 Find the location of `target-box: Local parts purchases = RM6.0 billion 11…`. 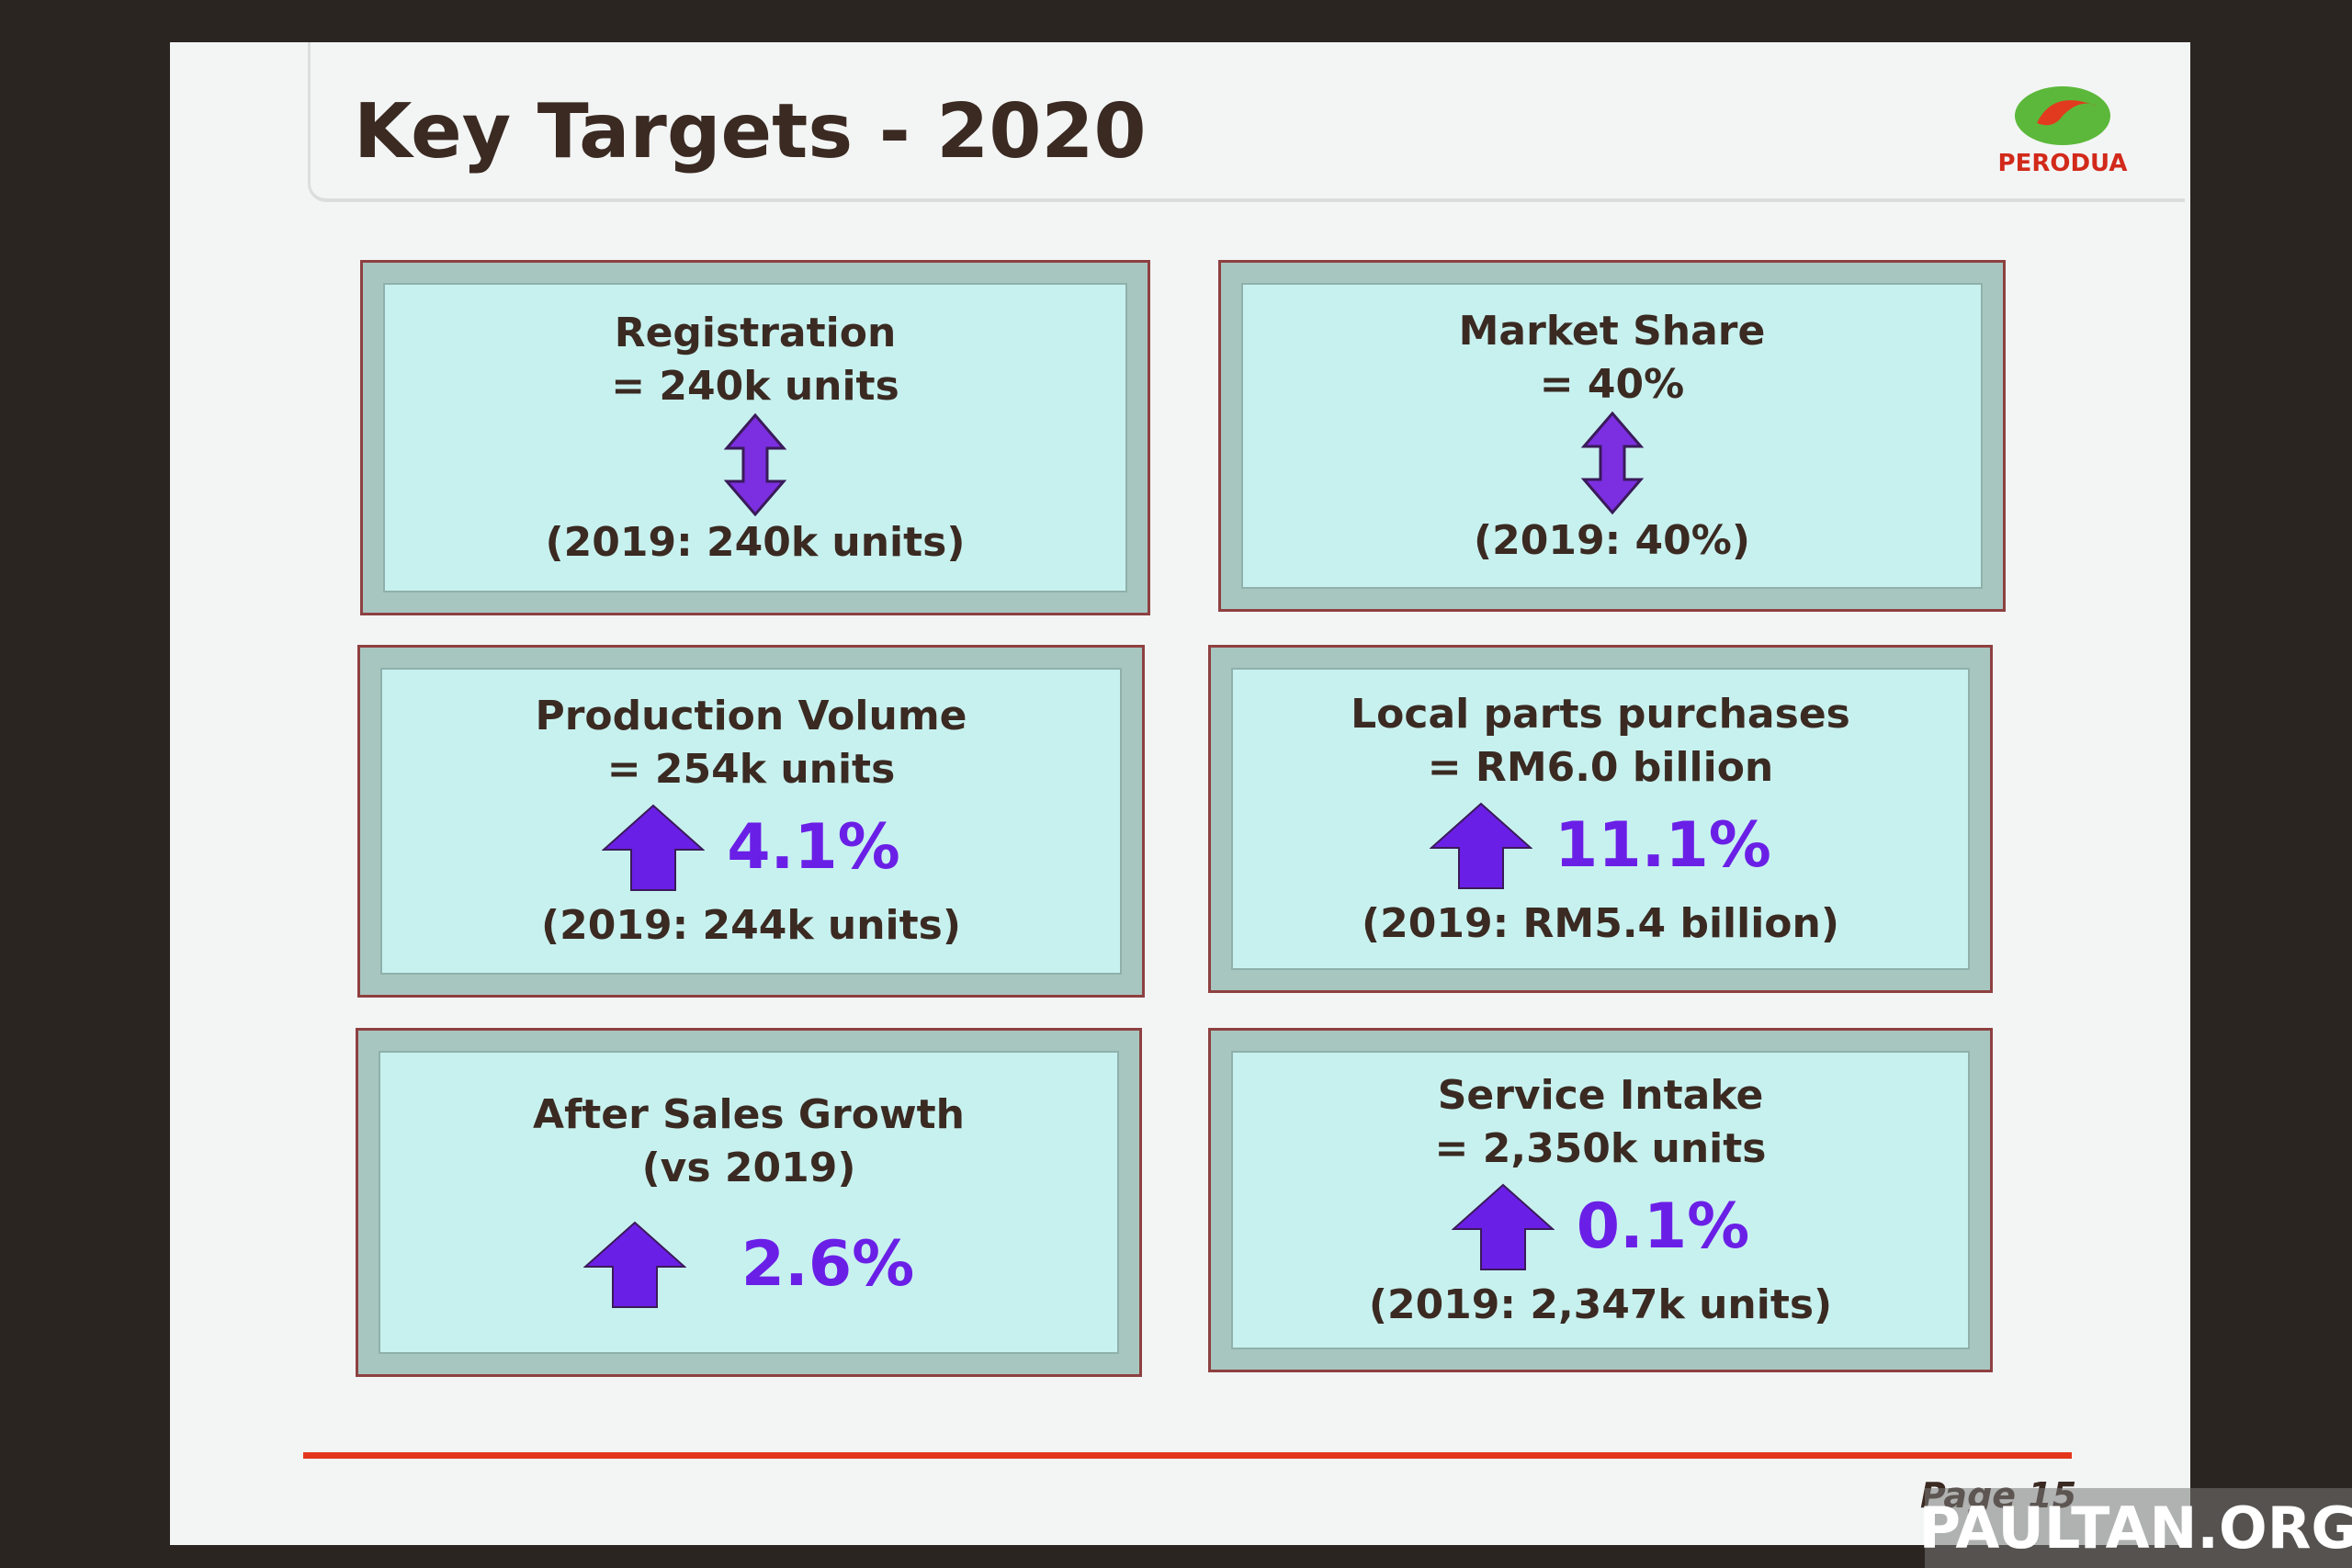

target-box: Local parts purchases = RM6.0 billion 11… is located at coordinates (1601, 819).